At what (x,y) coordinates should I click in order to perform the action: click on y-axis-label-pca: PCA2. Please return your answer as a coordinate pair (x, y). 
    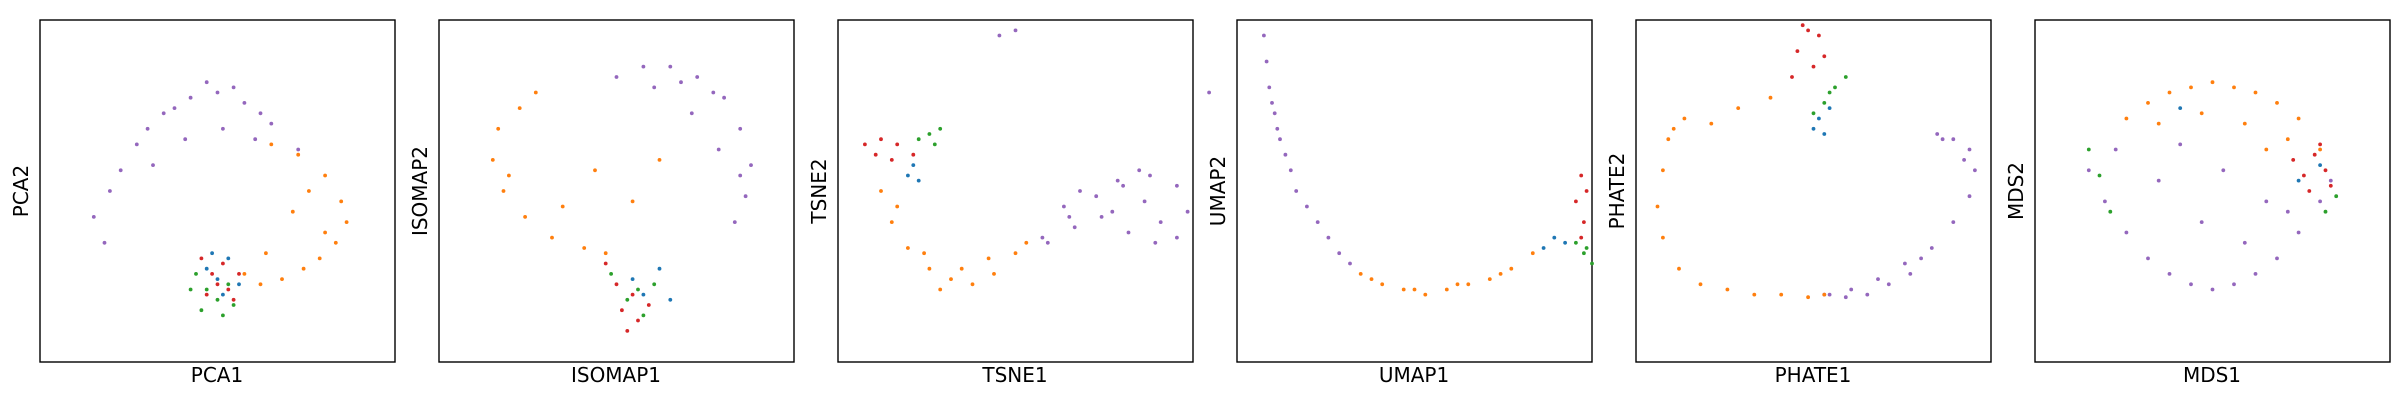
    Looking at the image, I should click on (21, 191).